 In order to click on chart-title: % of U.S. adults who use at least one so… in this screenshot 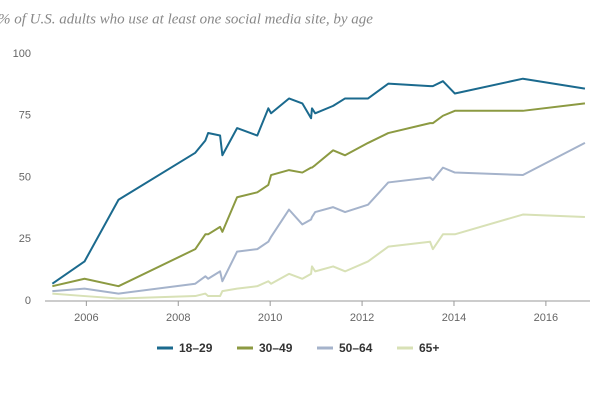, I will do `click(186, 19)`.